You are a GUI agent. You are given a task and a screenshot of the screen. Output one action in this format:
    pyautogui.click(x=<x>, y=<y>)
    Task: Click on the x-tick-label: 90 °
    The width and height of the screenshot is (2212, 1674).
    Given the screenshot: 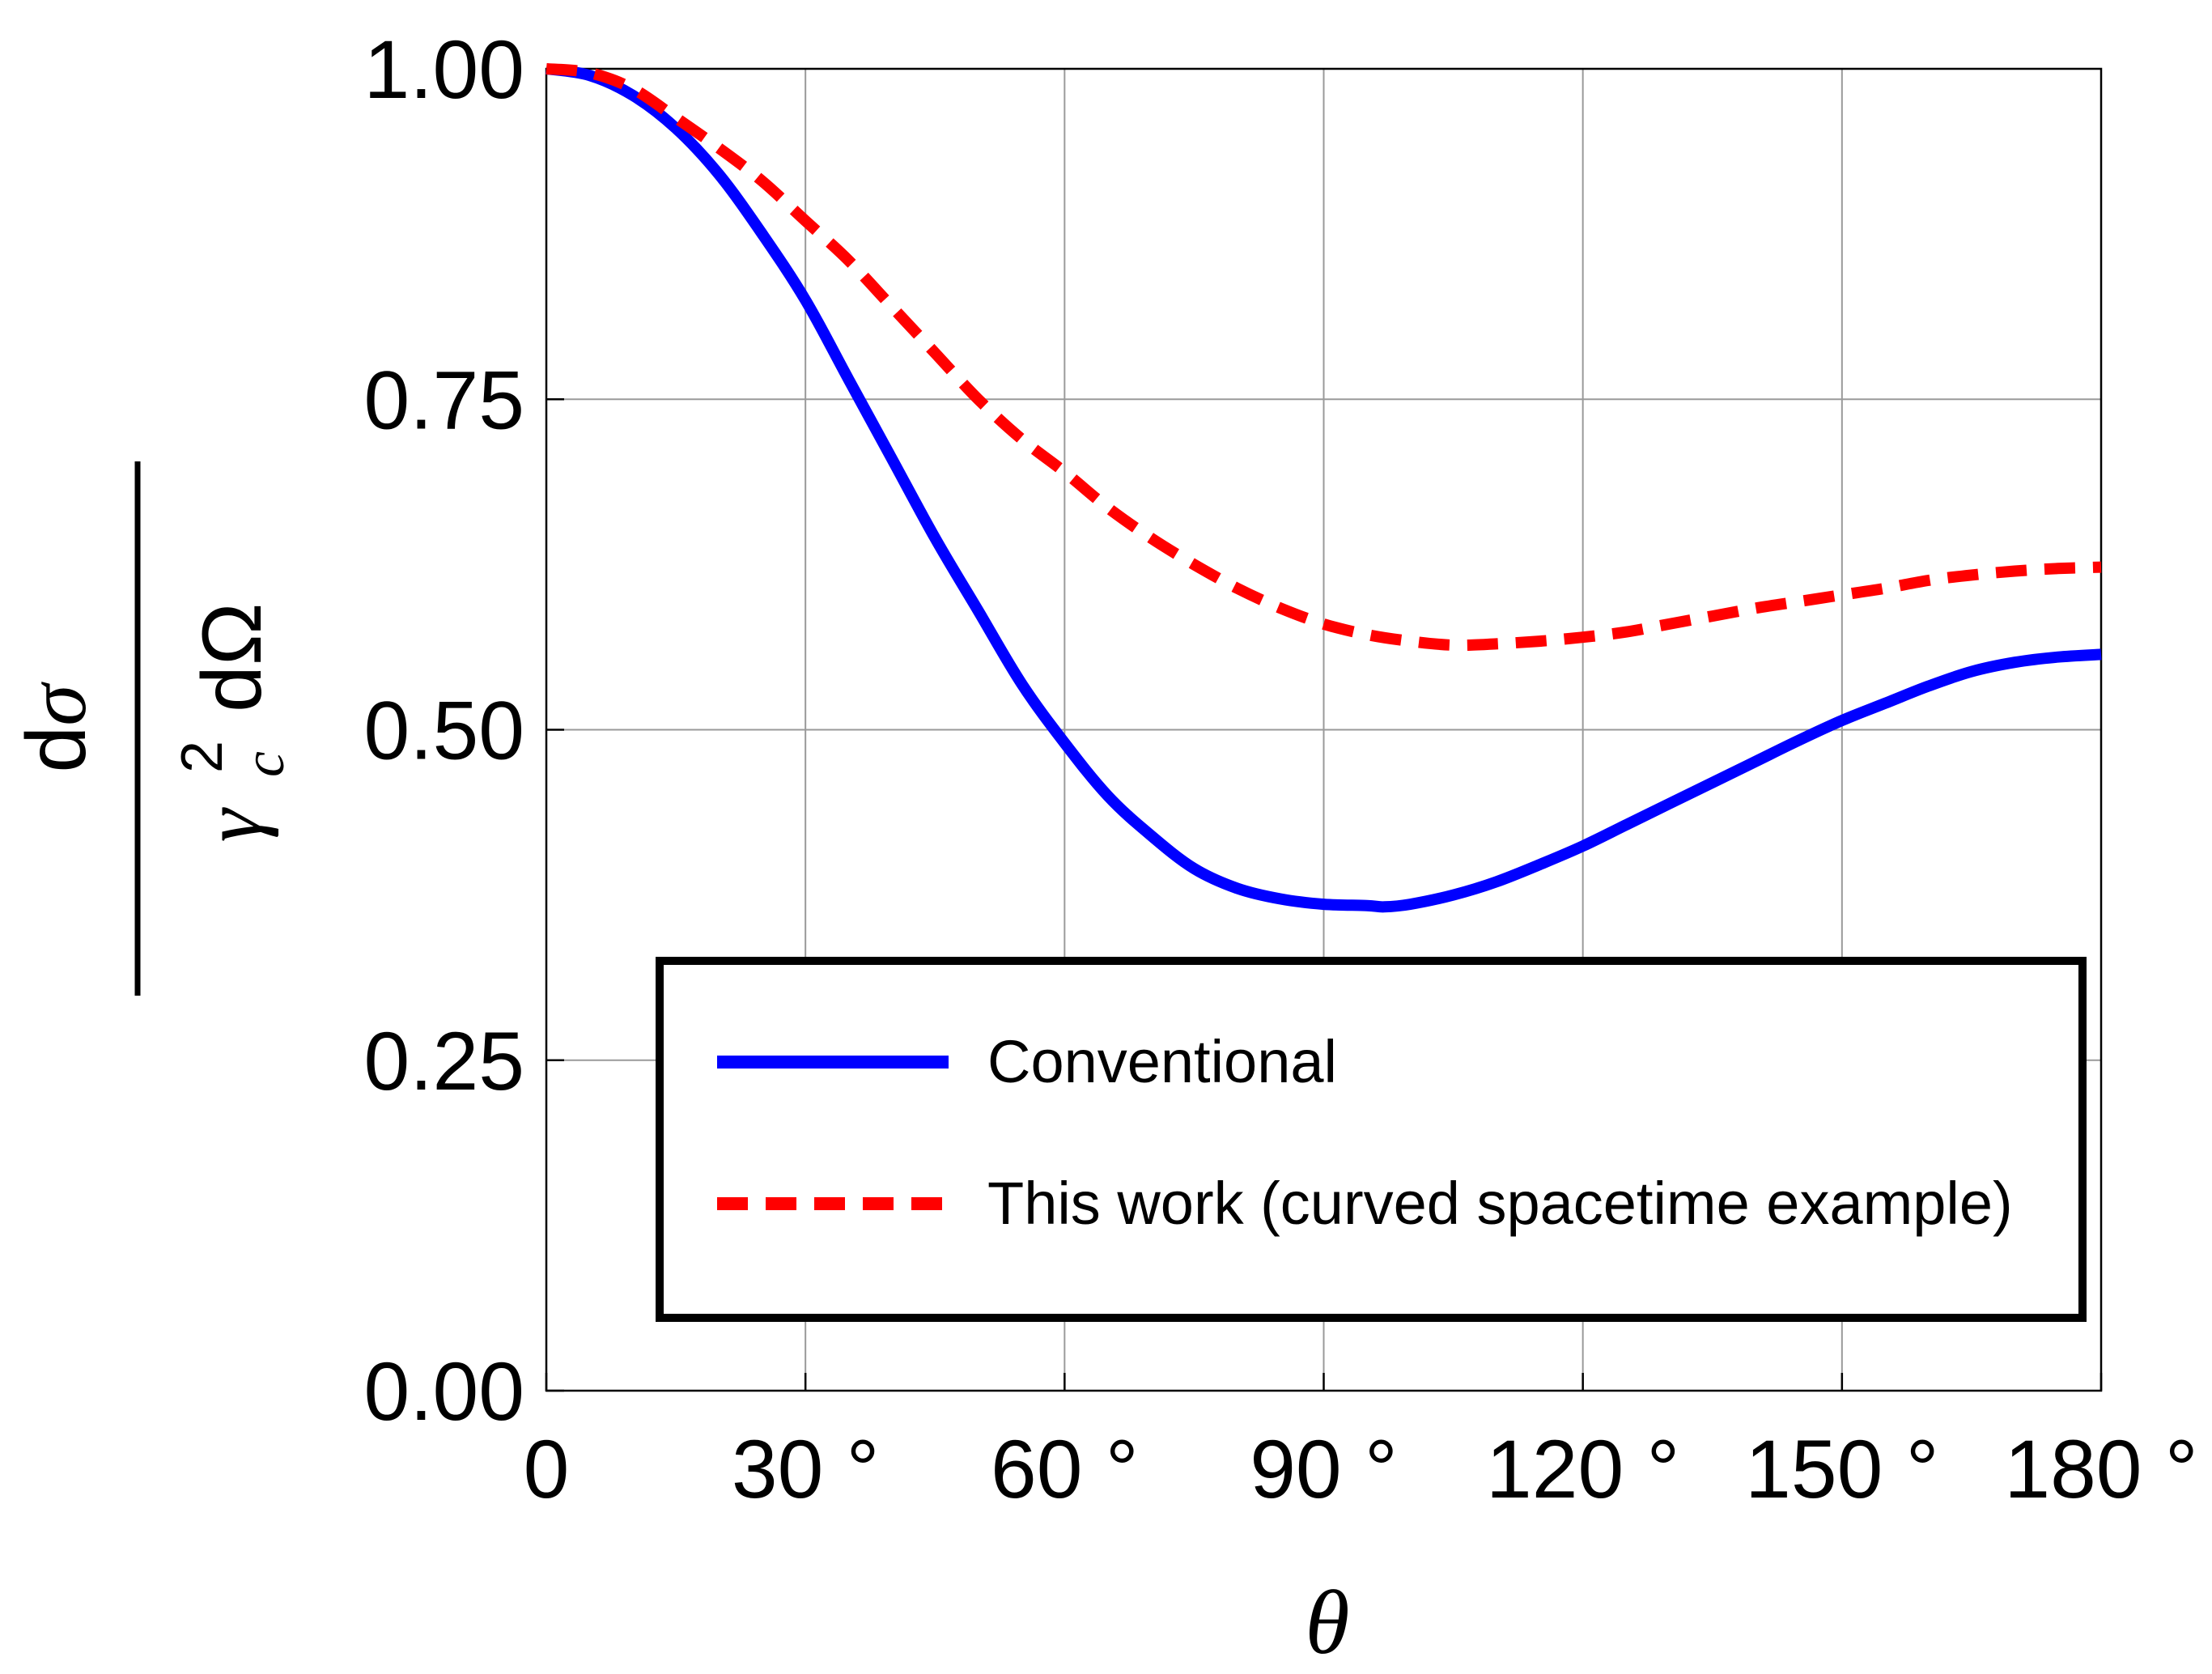 What is the action you would take?
    pyautogui.click(x=1324, y=1469)
    